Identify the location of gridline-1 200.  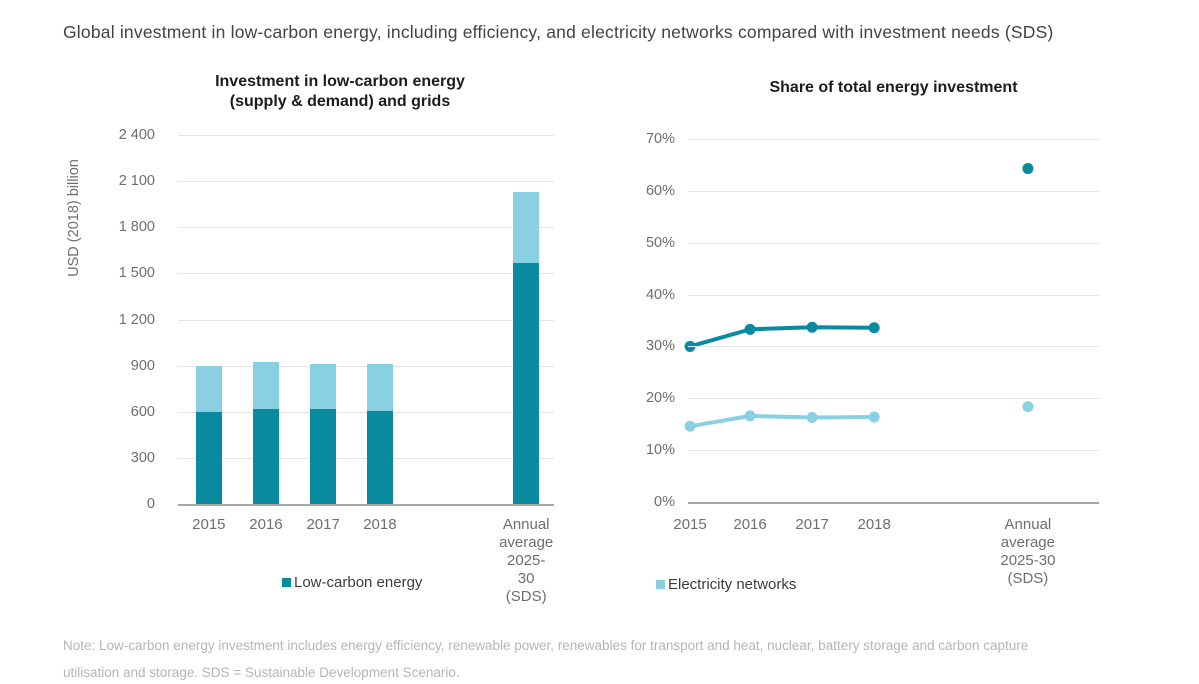
(366, 320).